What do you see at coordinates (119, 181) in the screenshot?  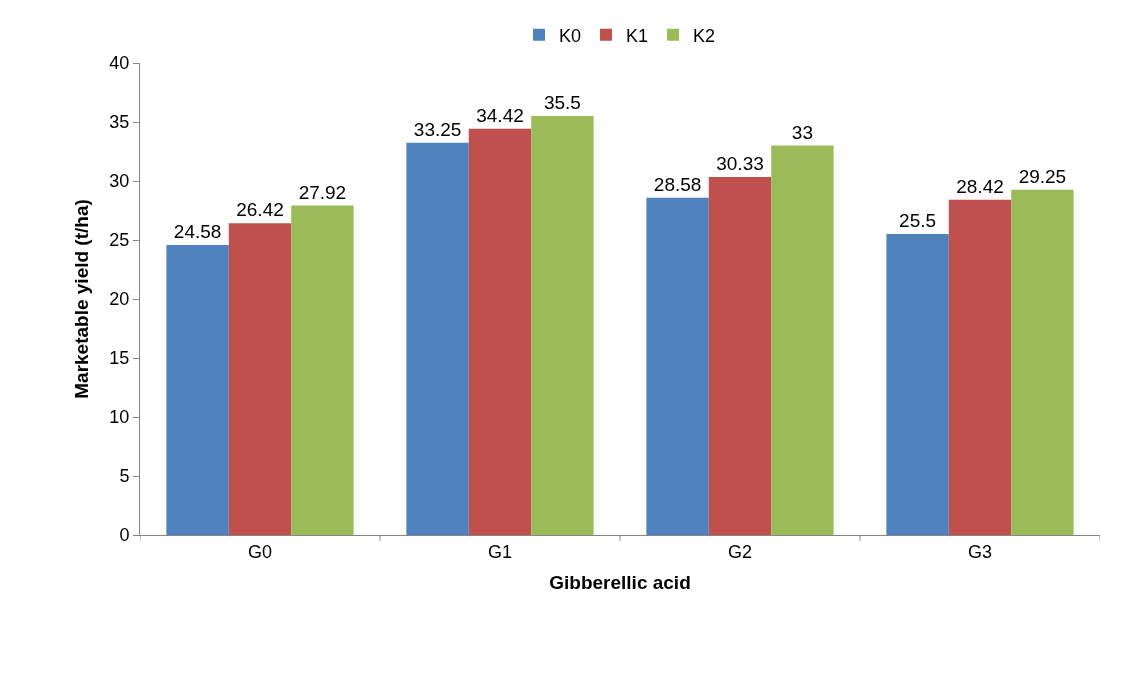 I see `y-tick-label: 30` at bounding box center [119, 181].